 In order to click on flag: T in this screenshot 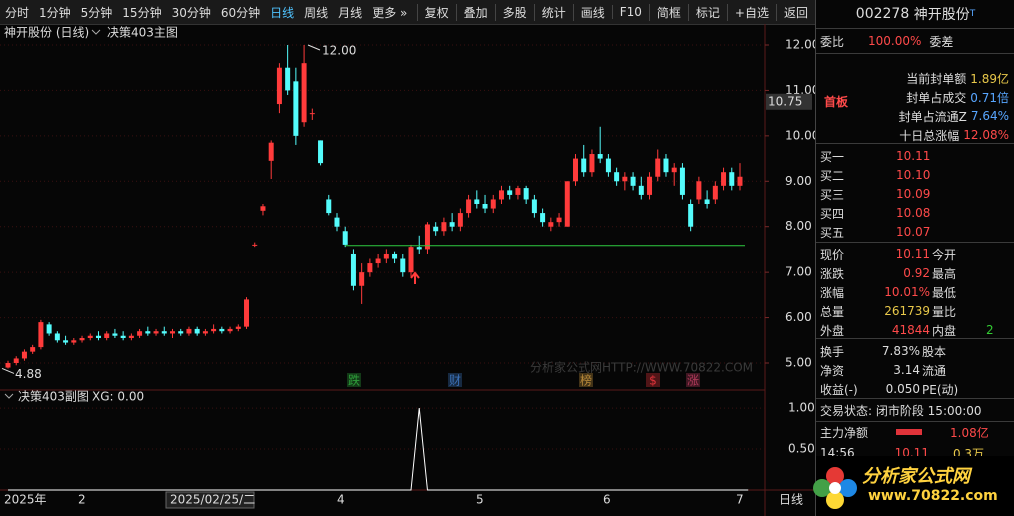, I will do `click(972, 14)`.